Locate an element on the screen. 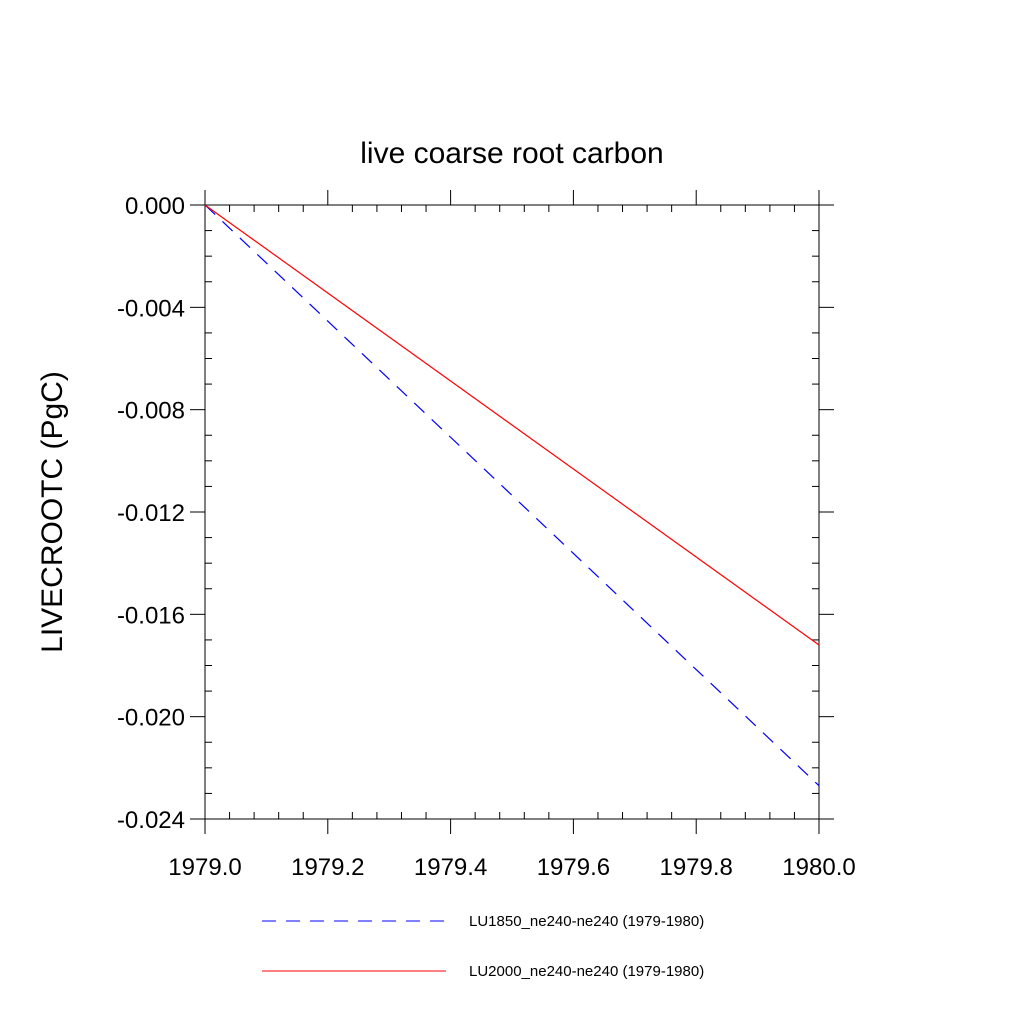 The width and height of the screenshot is (1024, 1024). chart-title: live coarse root carbon is located at coordinates (512, 153).